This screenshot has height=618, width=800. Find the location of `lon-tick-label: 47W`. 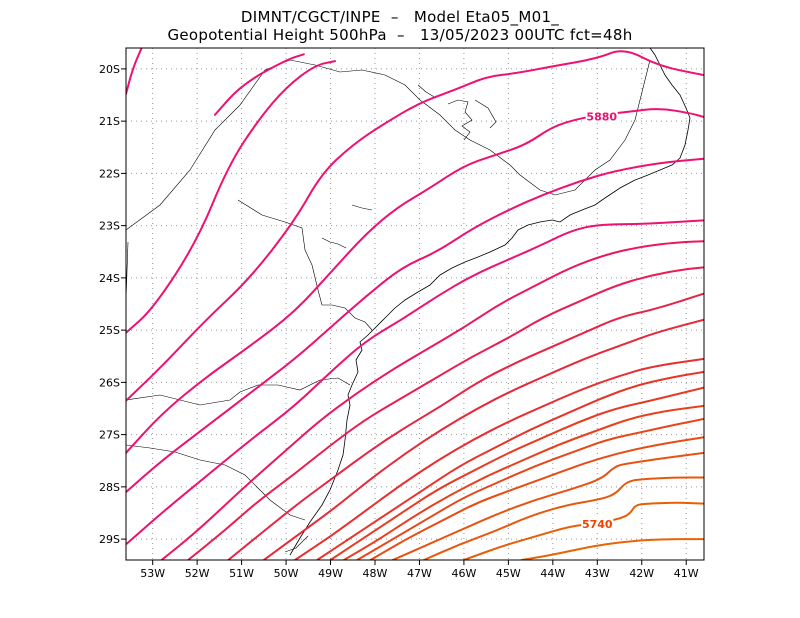

lon-tick-label: 47W is located at coordinates (419, 573).